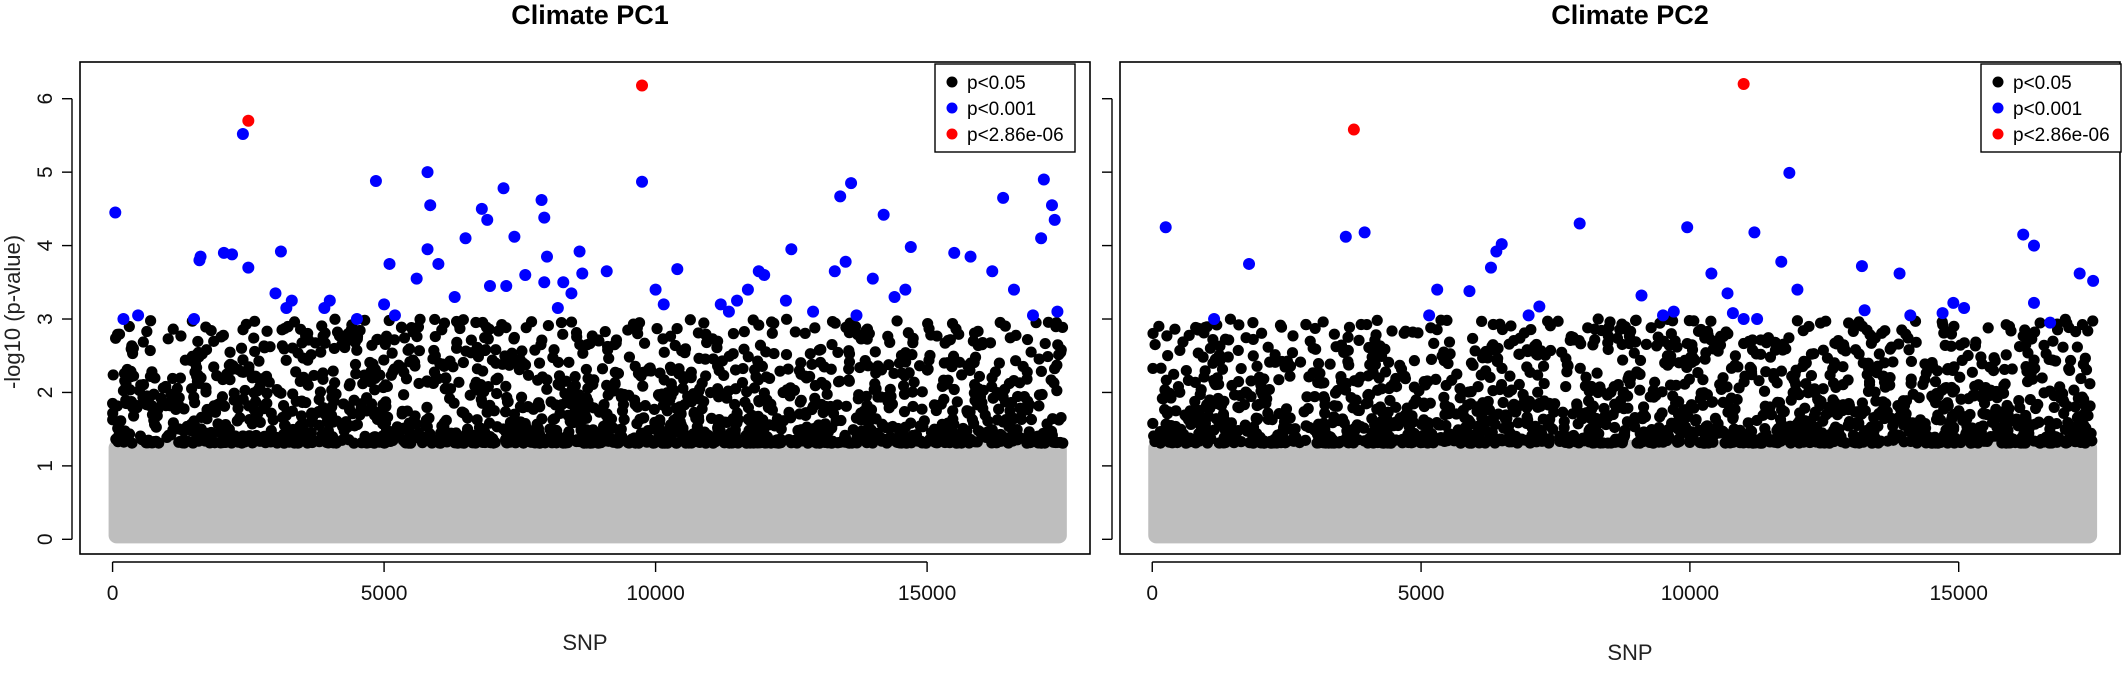 Image resolution: width=2128 pixels, height=673 pixels. What do you see at coordinates (587, 491) in the screenshot?
I see `nonsignificant-snp-band` at bounding box center [587, 491].